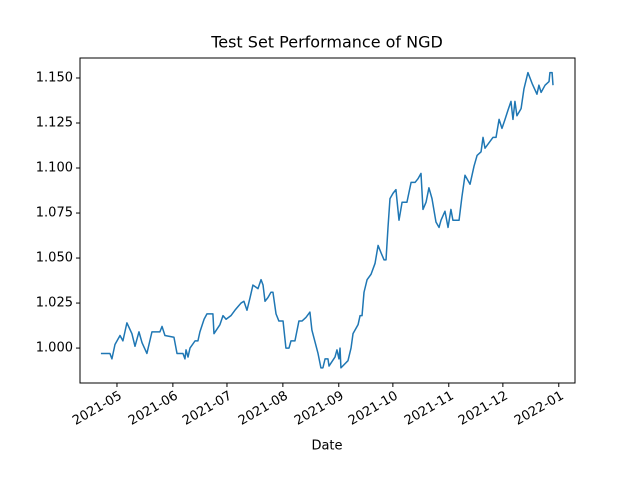 The height and width of the screenshot is (480, 640). Describe the element at coordinates (54, 213) in the screenshot. I see `y-tick-label: 1.075` at that location.